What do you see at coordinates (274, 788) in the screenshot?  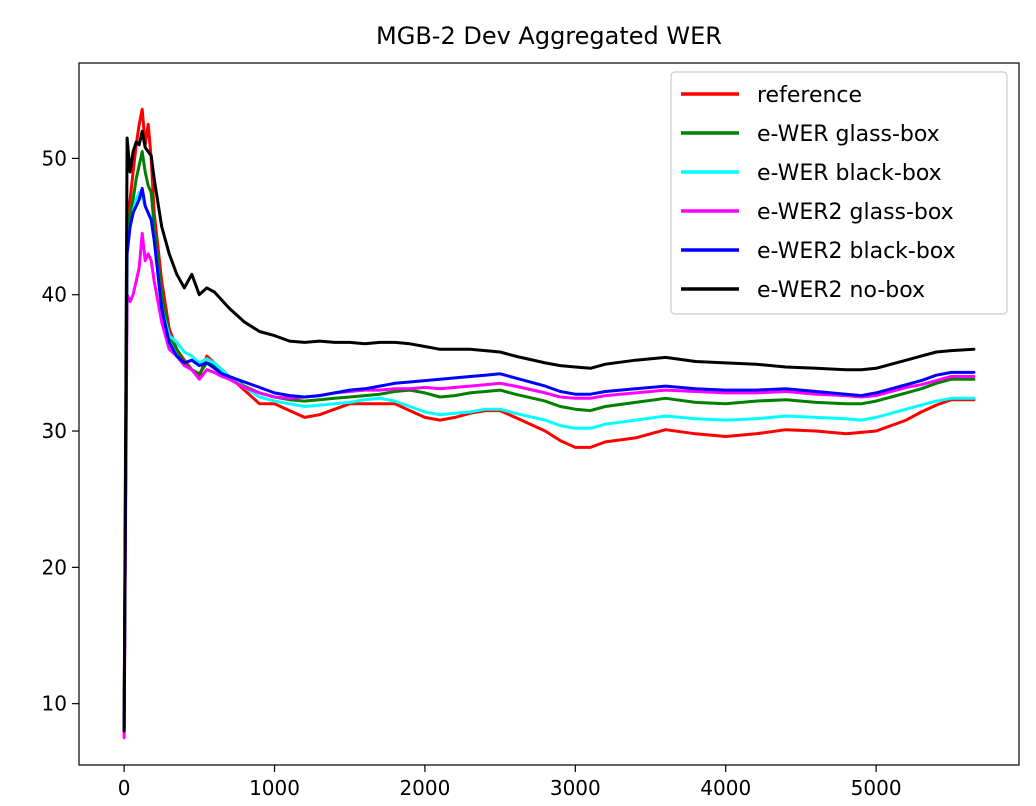 I see `x-tick-label-1: 1000` at bounding box center [274, 788].